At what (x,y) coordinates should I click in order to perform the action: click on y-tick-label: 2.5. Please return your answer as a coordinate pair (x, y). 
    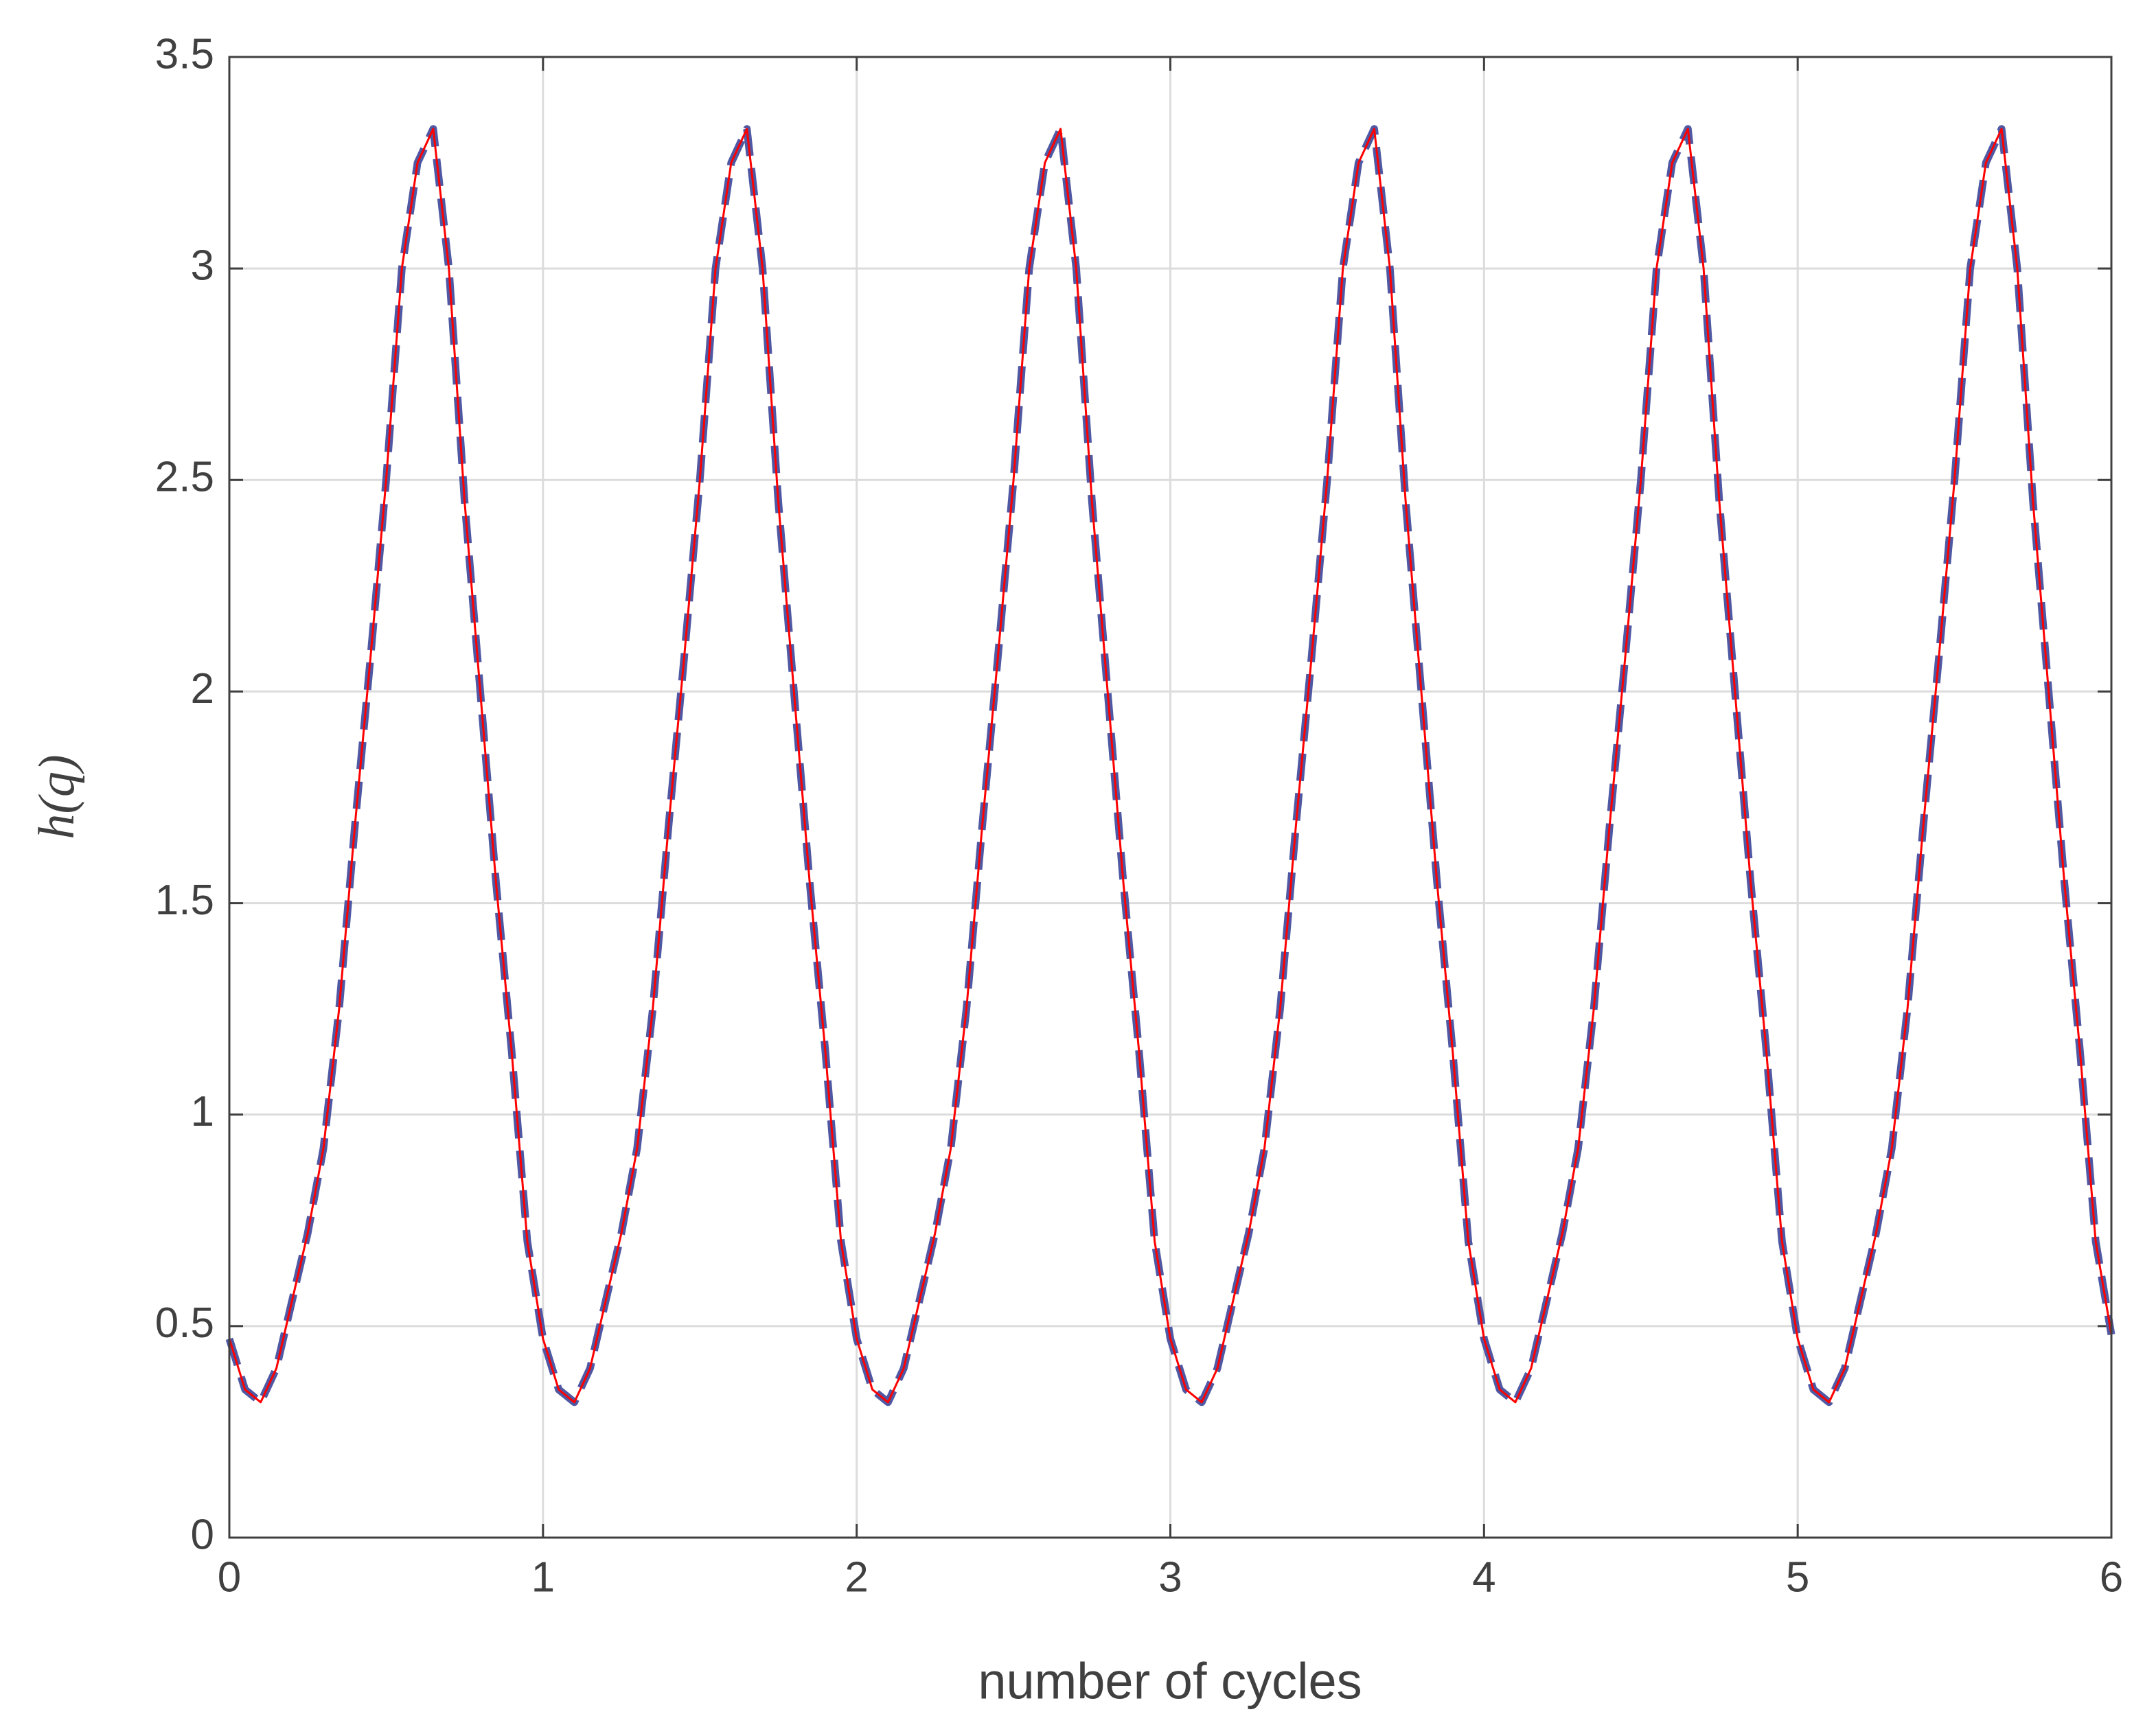
    Looking at the image, I should click on (184, 477).